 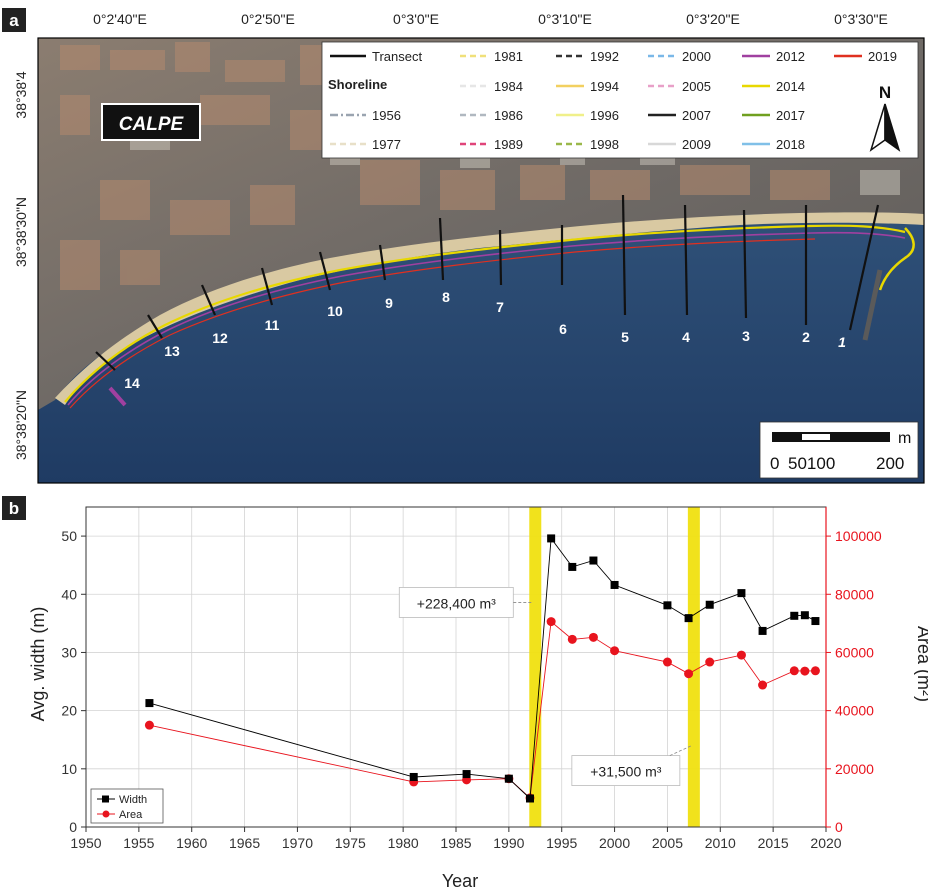 I want to click on width-point-1996, so click(x=572, y=566).